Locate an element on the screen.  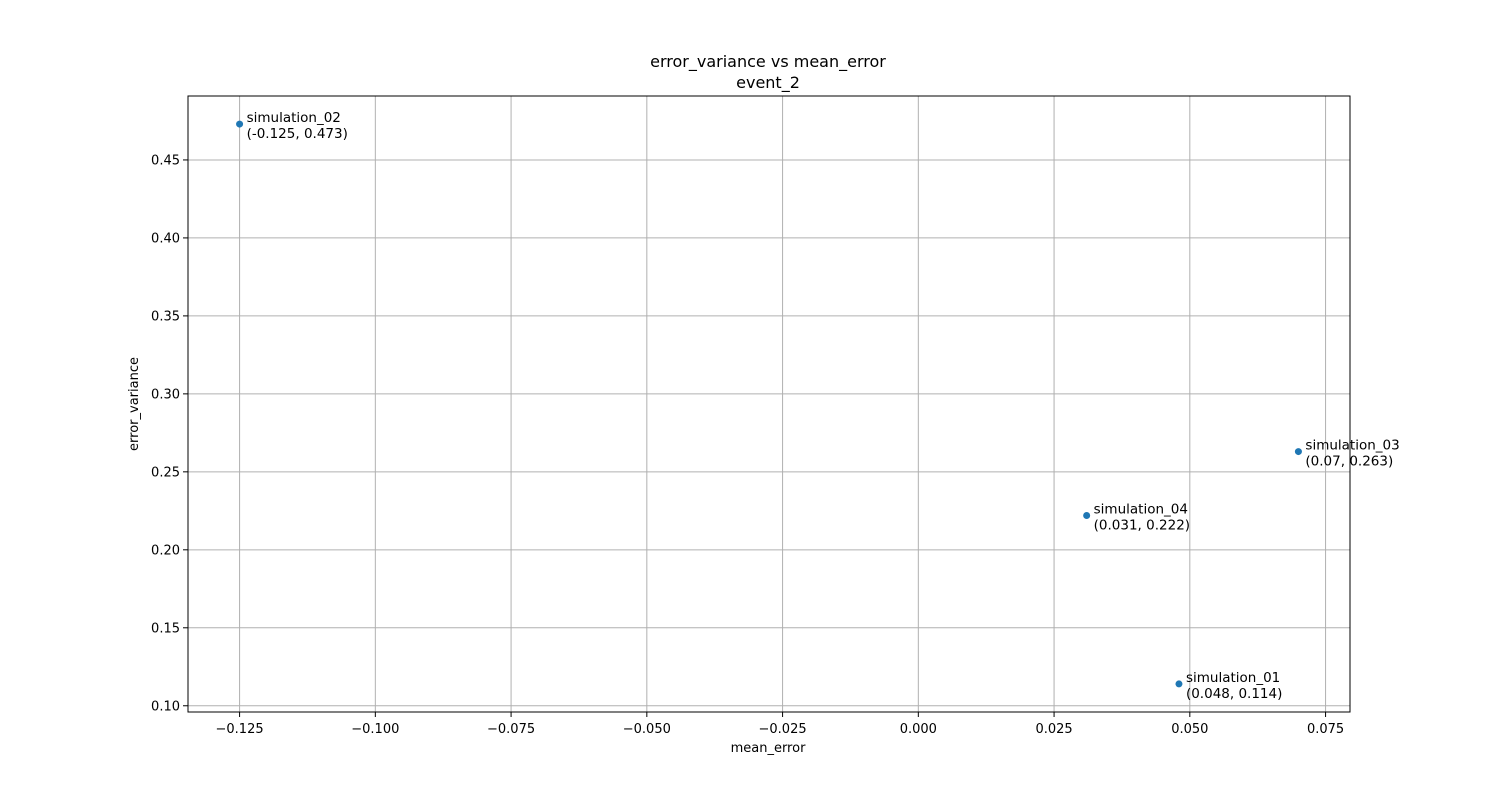
y-tick-label: 0.15 is located at coordinates (165, 628).